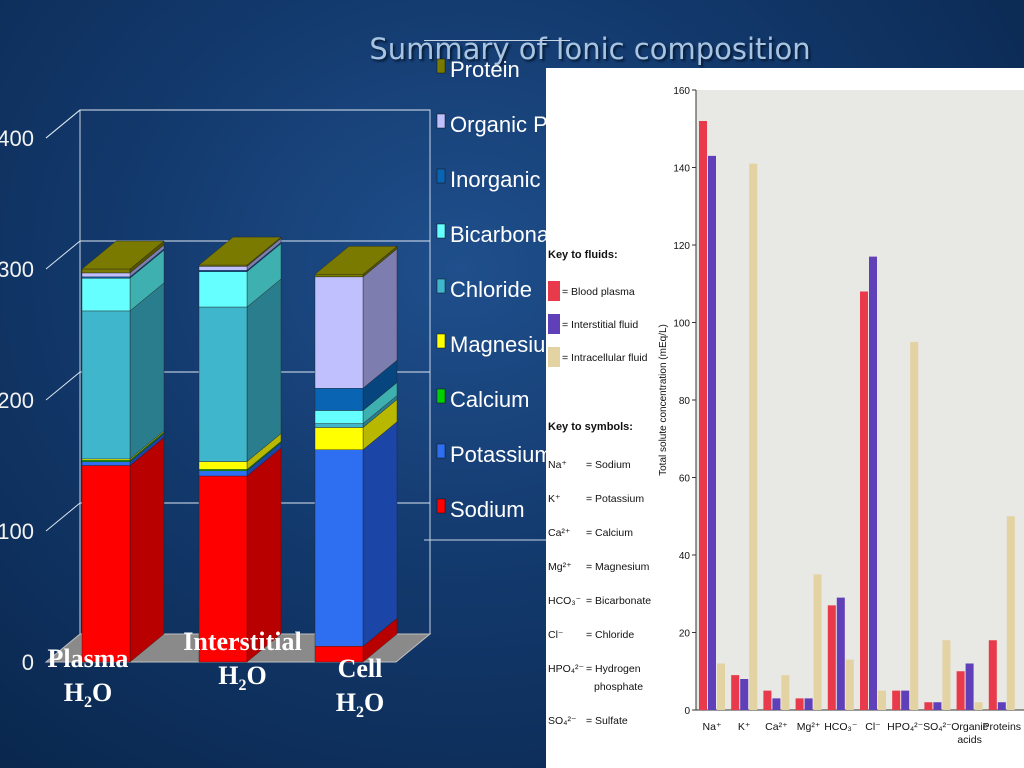 Image resolution: width=1024 pixels, height=768 pixels. What do you see at coordinates (485, 69) in the screenshot?
I see `legend-label: Protein` at bounding box center [485, 69].